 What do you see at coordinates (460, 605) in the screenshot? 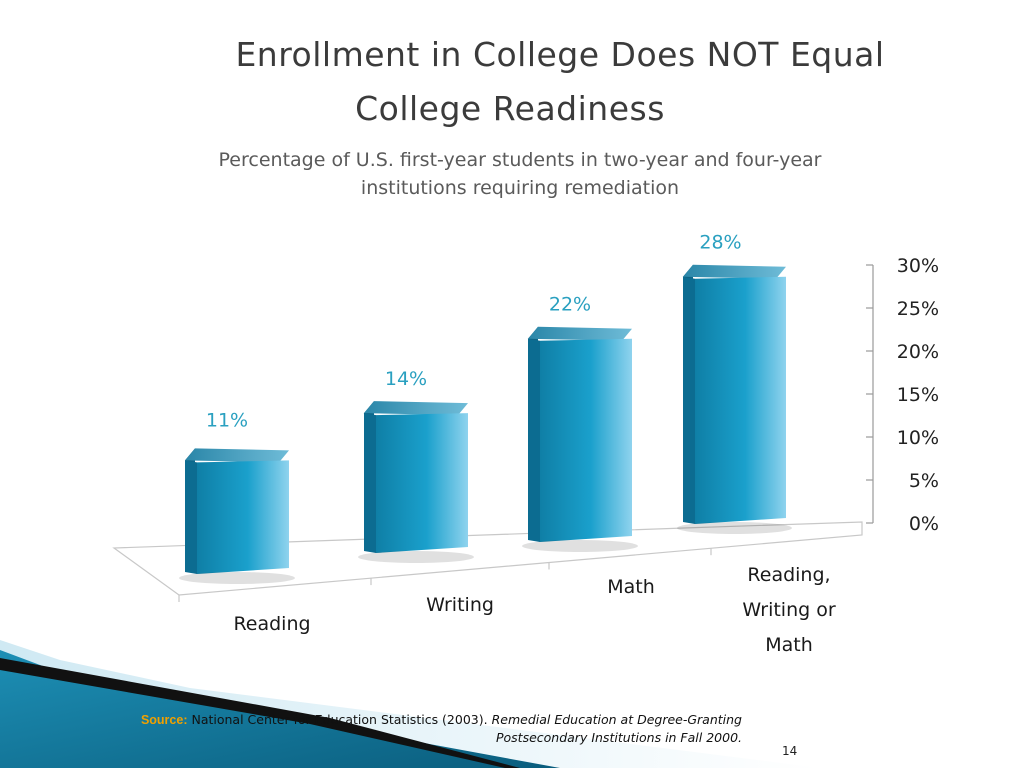
I see `x-tick-label-2: Writing` at bounding box center [460, 605].